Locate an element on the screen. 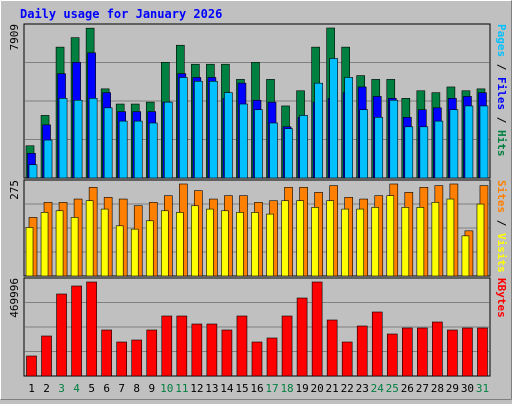 Image resolution: width=512 pixels, height=404 pixels. panel-kbytes-legend-label: KBytes is located at coordinates (501, 298).